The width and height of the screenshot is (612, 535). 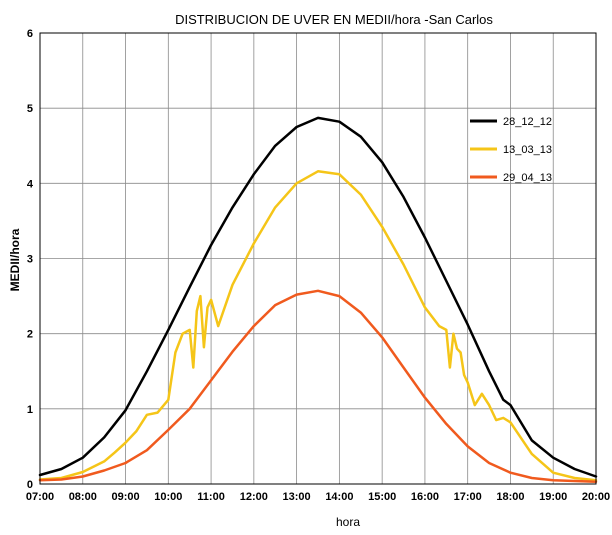 I want to click on y-tick-label-0: 0, so click(x=30, y=485).